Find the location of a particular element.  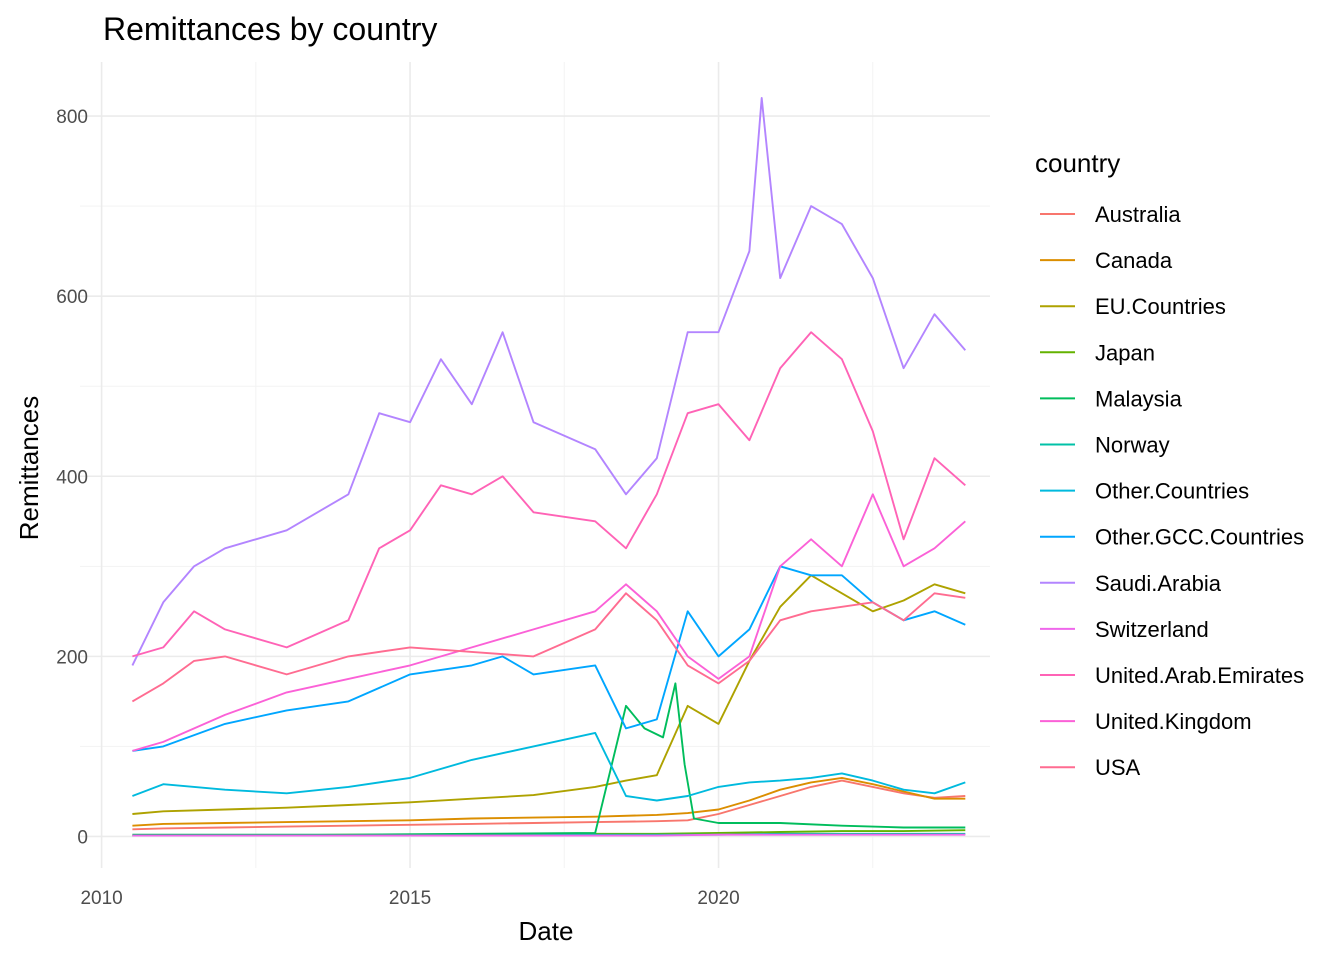

series-line-other-gcc-countries is located at coordinates (549, 658).